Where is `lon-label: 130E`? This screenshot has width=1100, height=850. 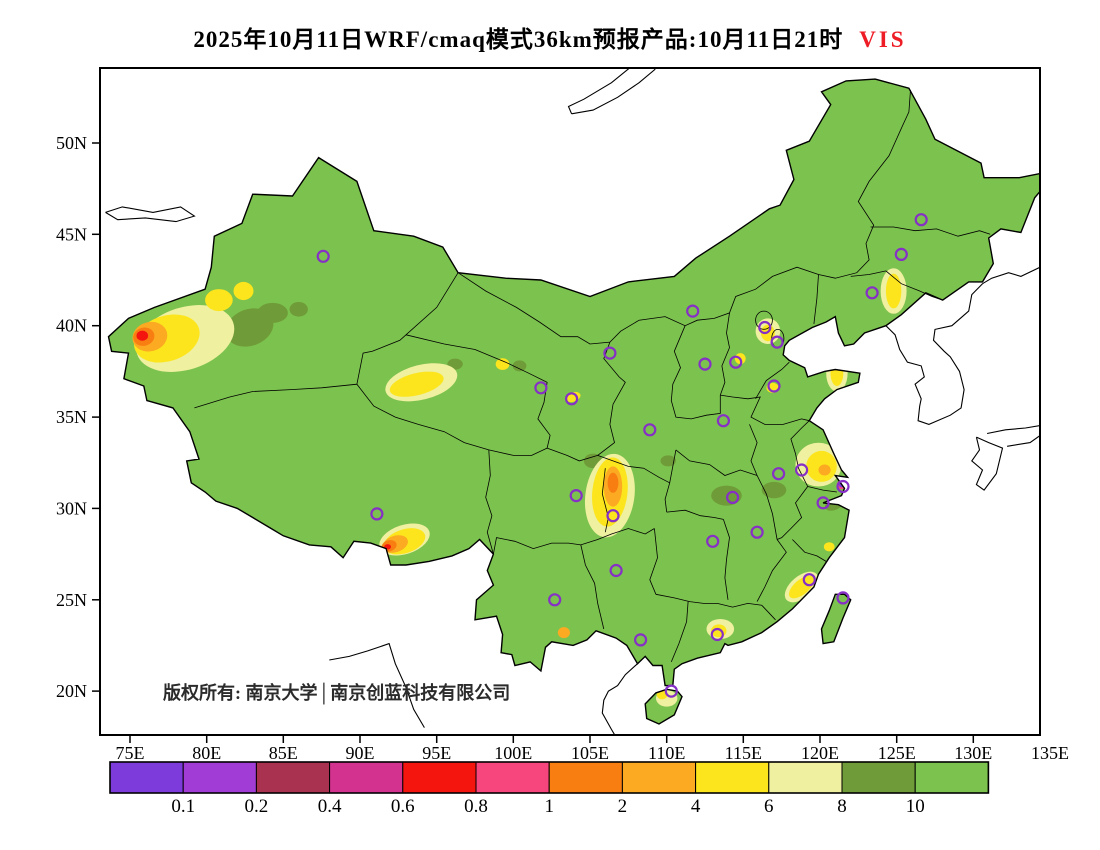 lon-label: 130E is located at coordinates (973, 753).